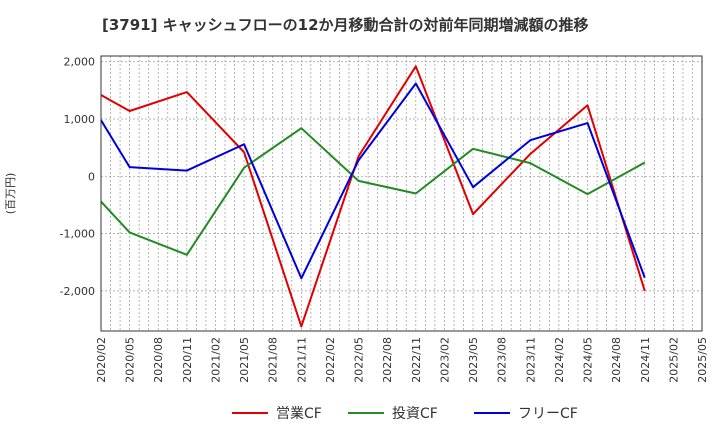  Describe the element at coordinates (91, 176) in the screenshot. I see `y-tick-label: 0` at that location.